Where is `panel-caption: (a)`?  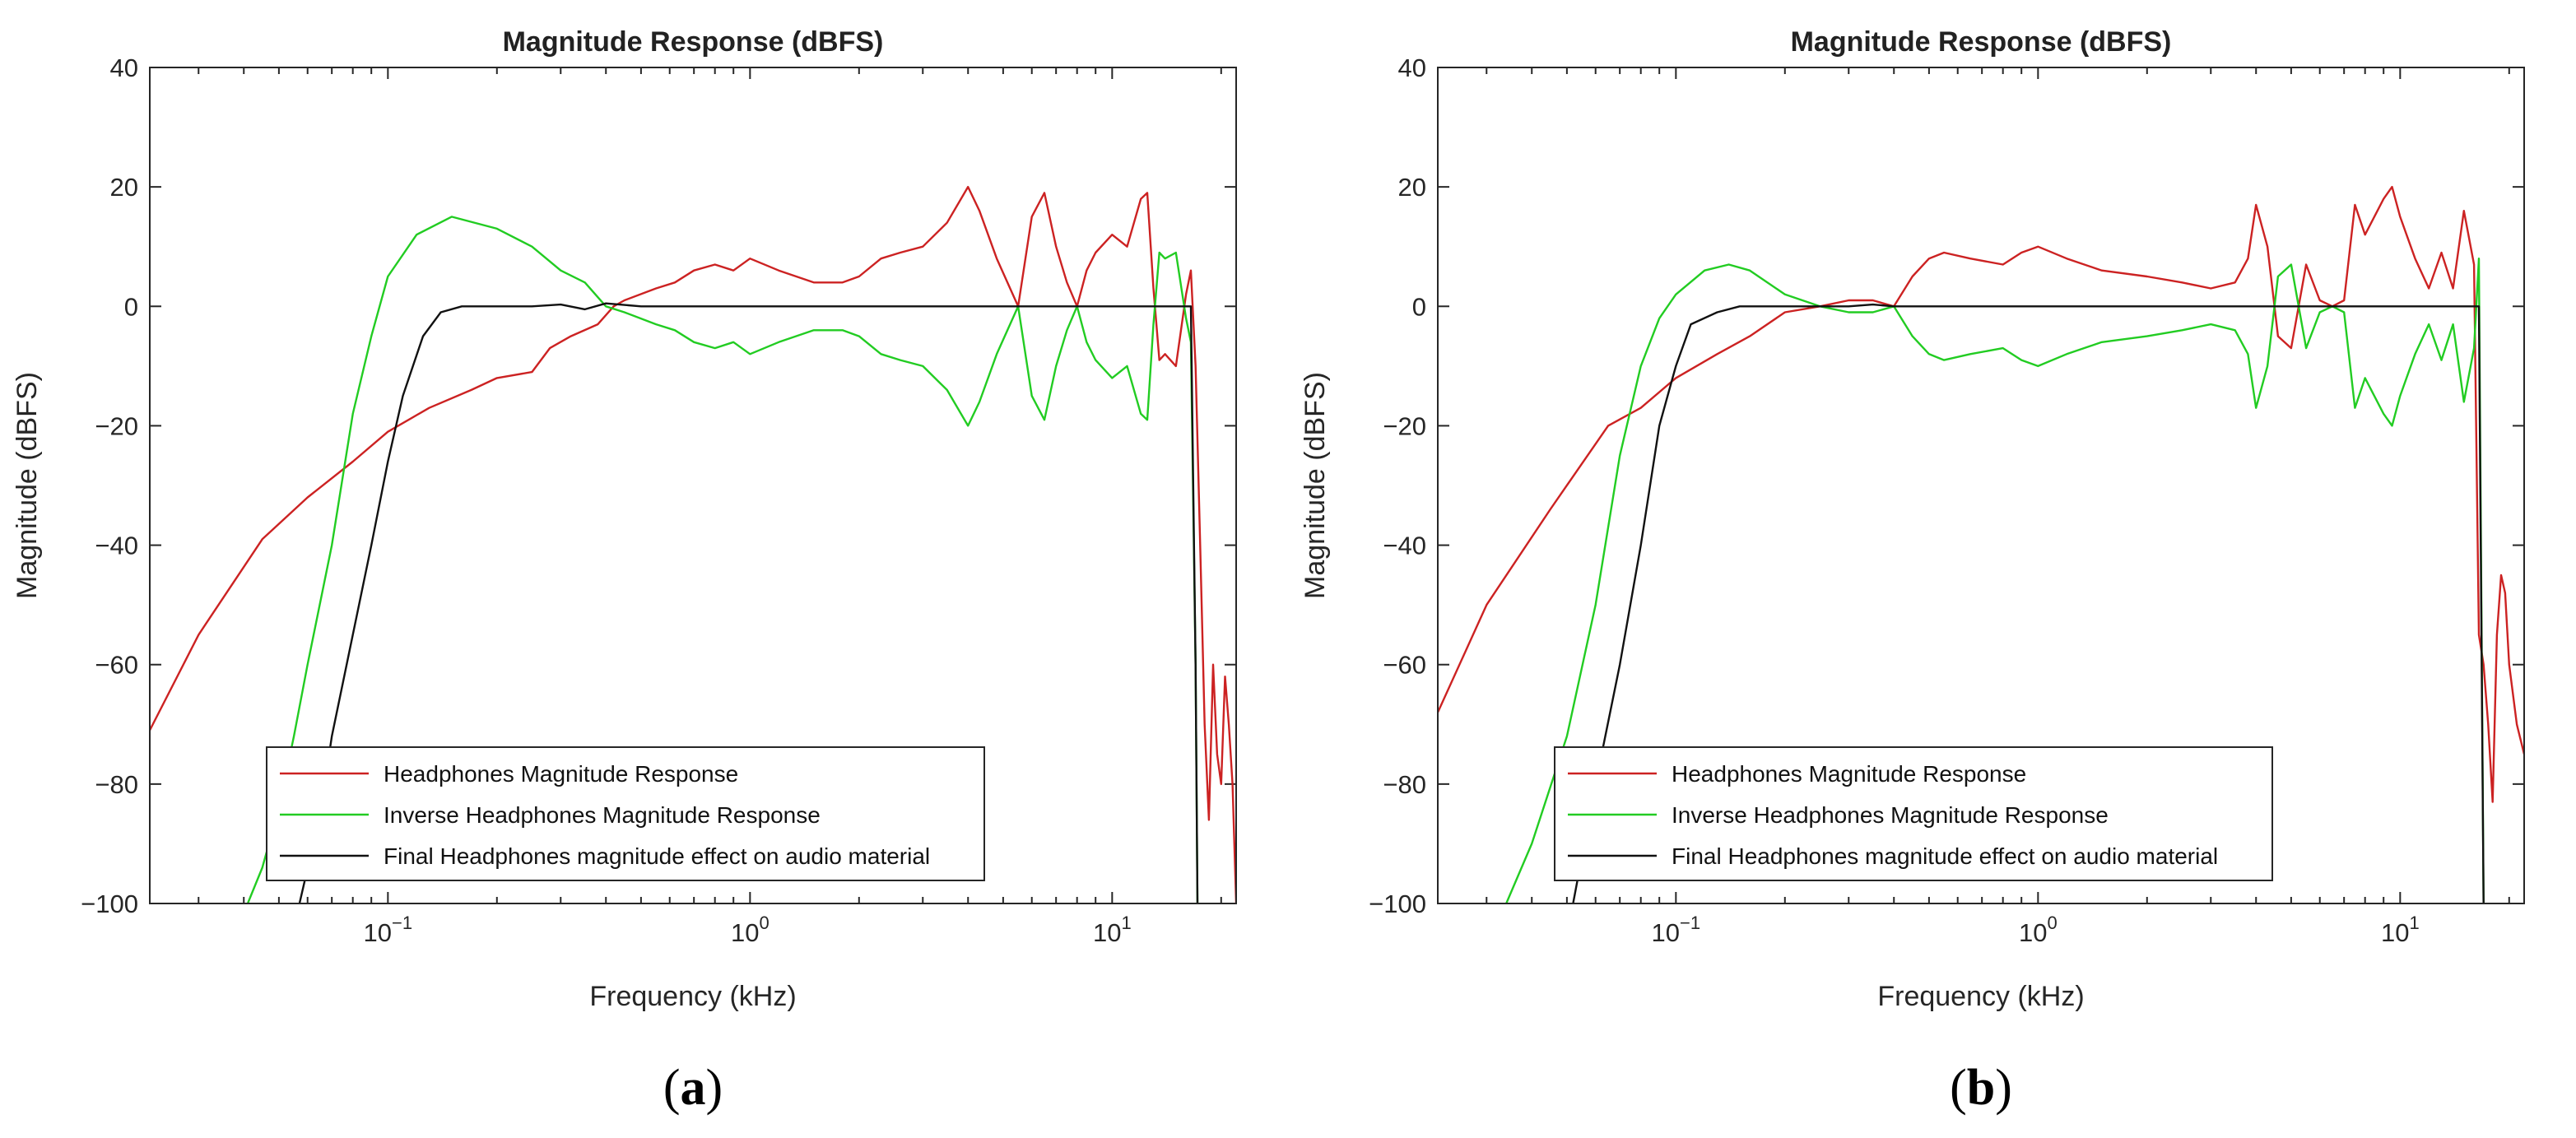 panel-caption: (a) is located at coordinates (693, 1088).